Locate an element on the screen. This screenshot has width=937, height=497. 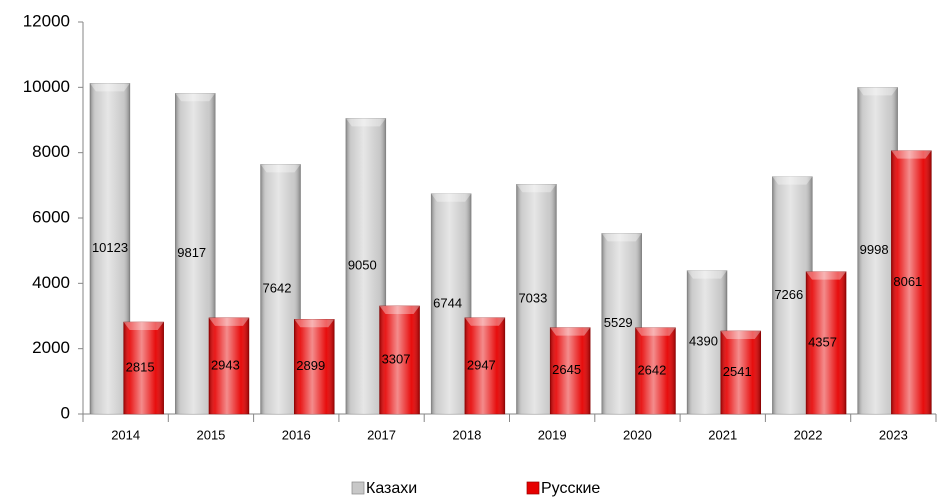
y-tick-label: 2000 is located at coordinates (51, 347).